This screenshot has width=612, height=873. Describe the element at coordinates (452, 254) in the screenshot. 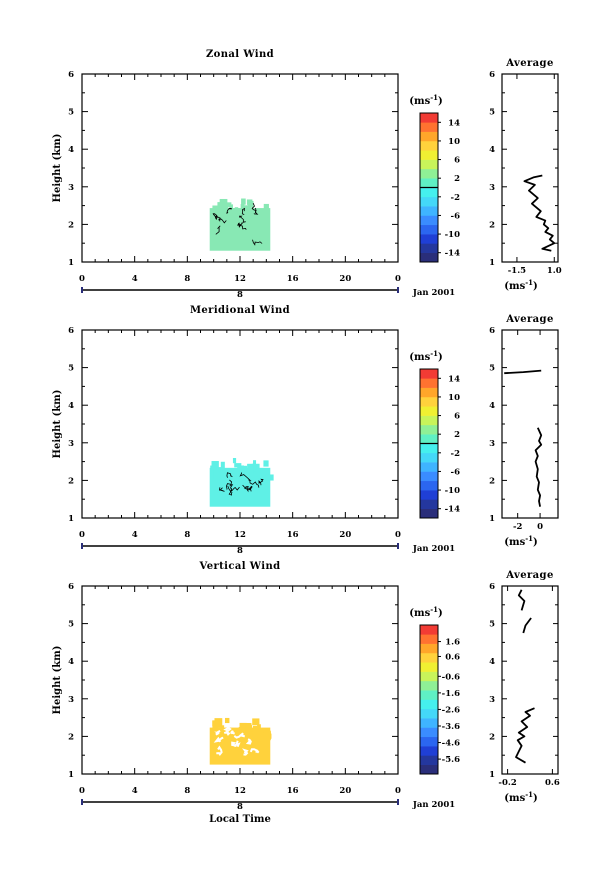

I see `colorbar-tick-label: -14` at that location.